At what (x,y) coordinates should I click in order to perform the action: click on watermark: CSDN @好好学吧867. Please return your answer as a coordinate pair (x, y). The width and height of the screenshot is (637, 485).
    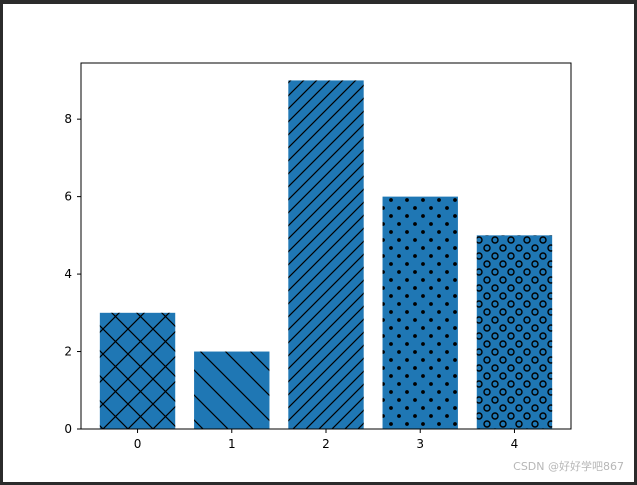
    Looking at the image, I should click on (568, 466).